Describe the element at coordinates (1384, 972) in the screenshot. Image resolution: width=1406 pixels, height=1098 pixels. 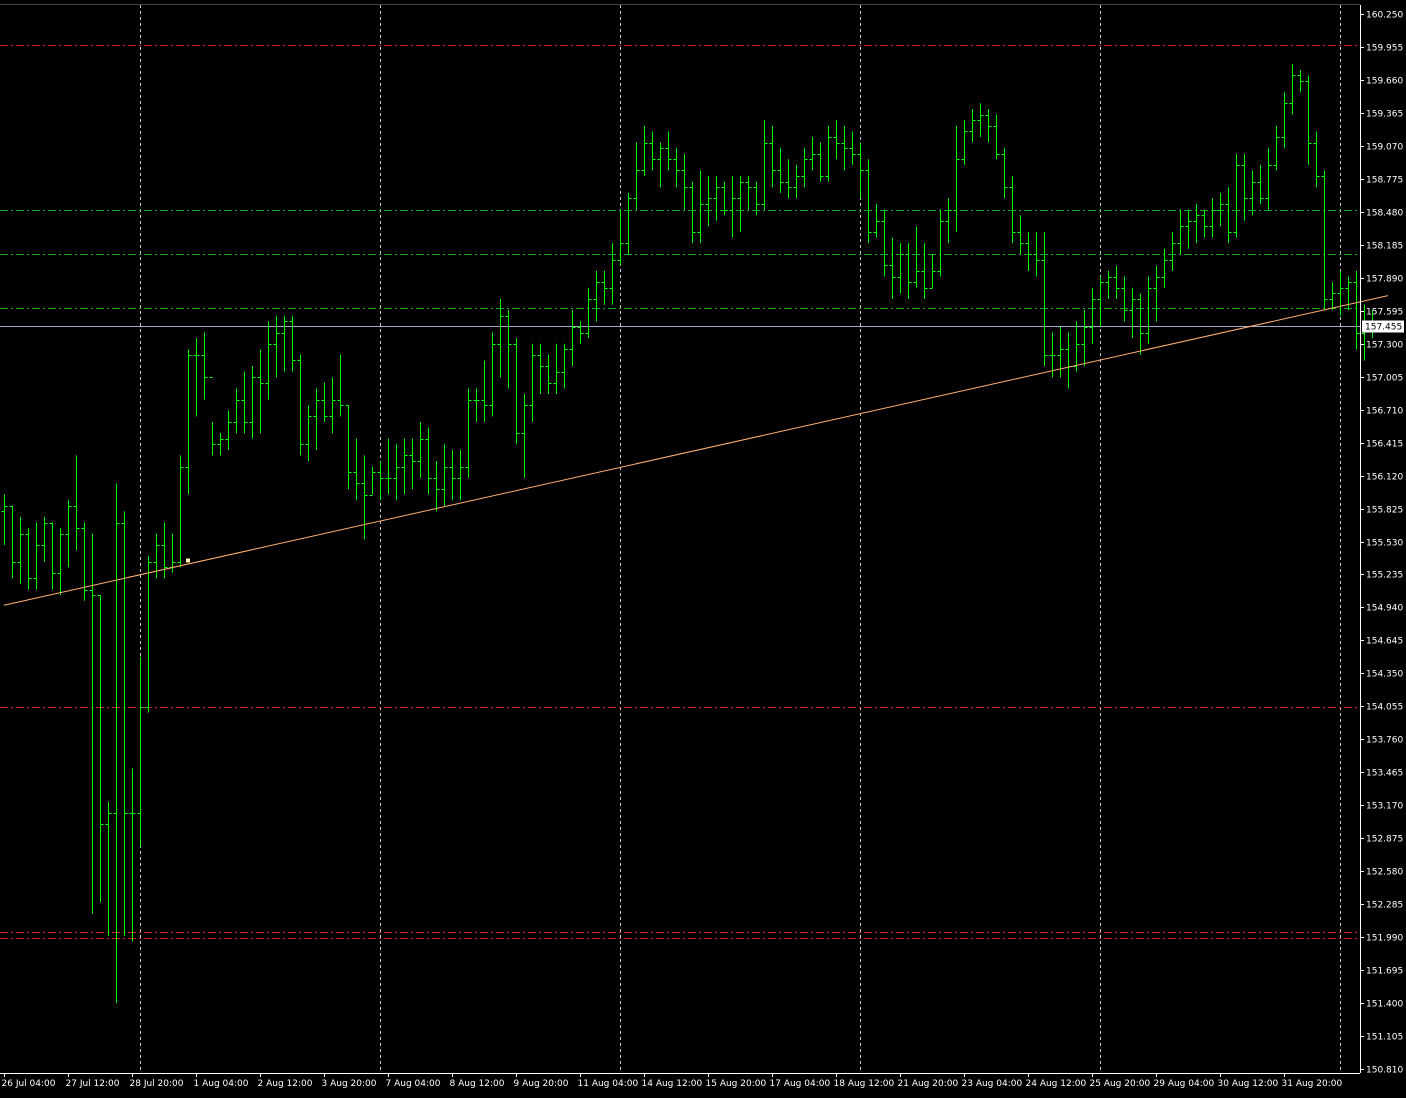
I see `y-tick-label: 151.695` at that location.